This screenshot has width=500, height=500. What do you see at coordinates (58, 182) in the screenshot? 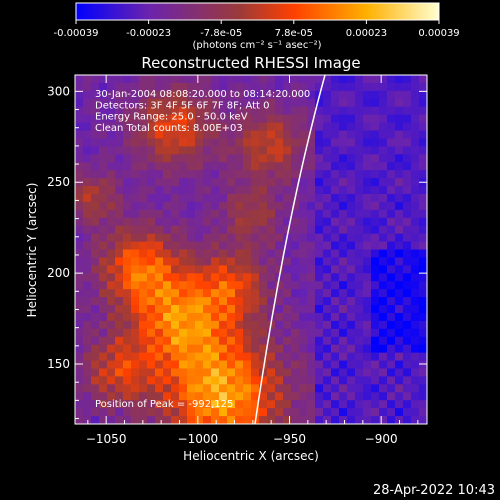
I see `y-tick-label: 250` at bounding box center [58, 182].